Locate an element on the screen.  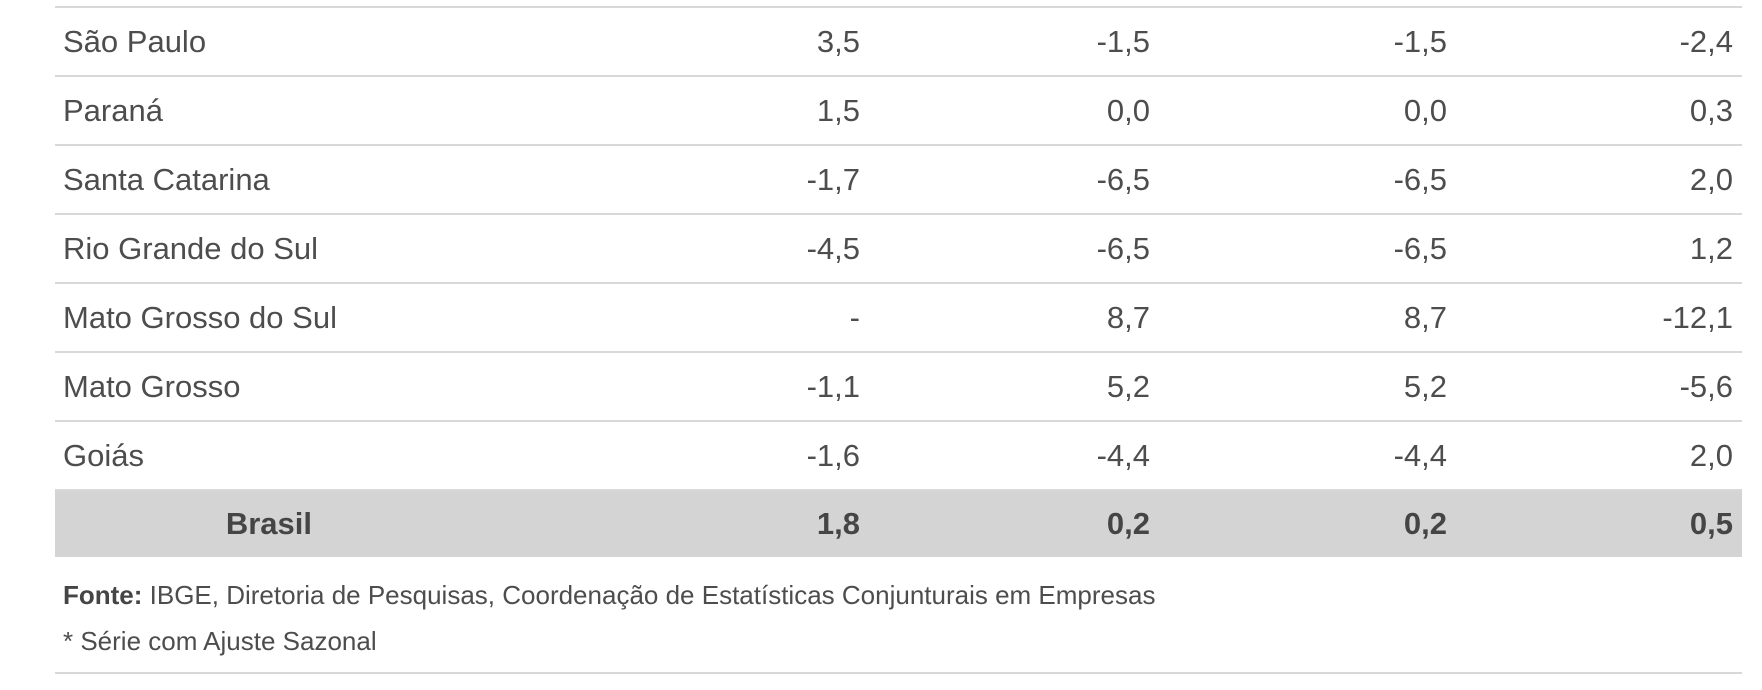
table-row: São Paulo 3,5 -1,5 -1,5 -2,4 is located at coordinates (898, 42).